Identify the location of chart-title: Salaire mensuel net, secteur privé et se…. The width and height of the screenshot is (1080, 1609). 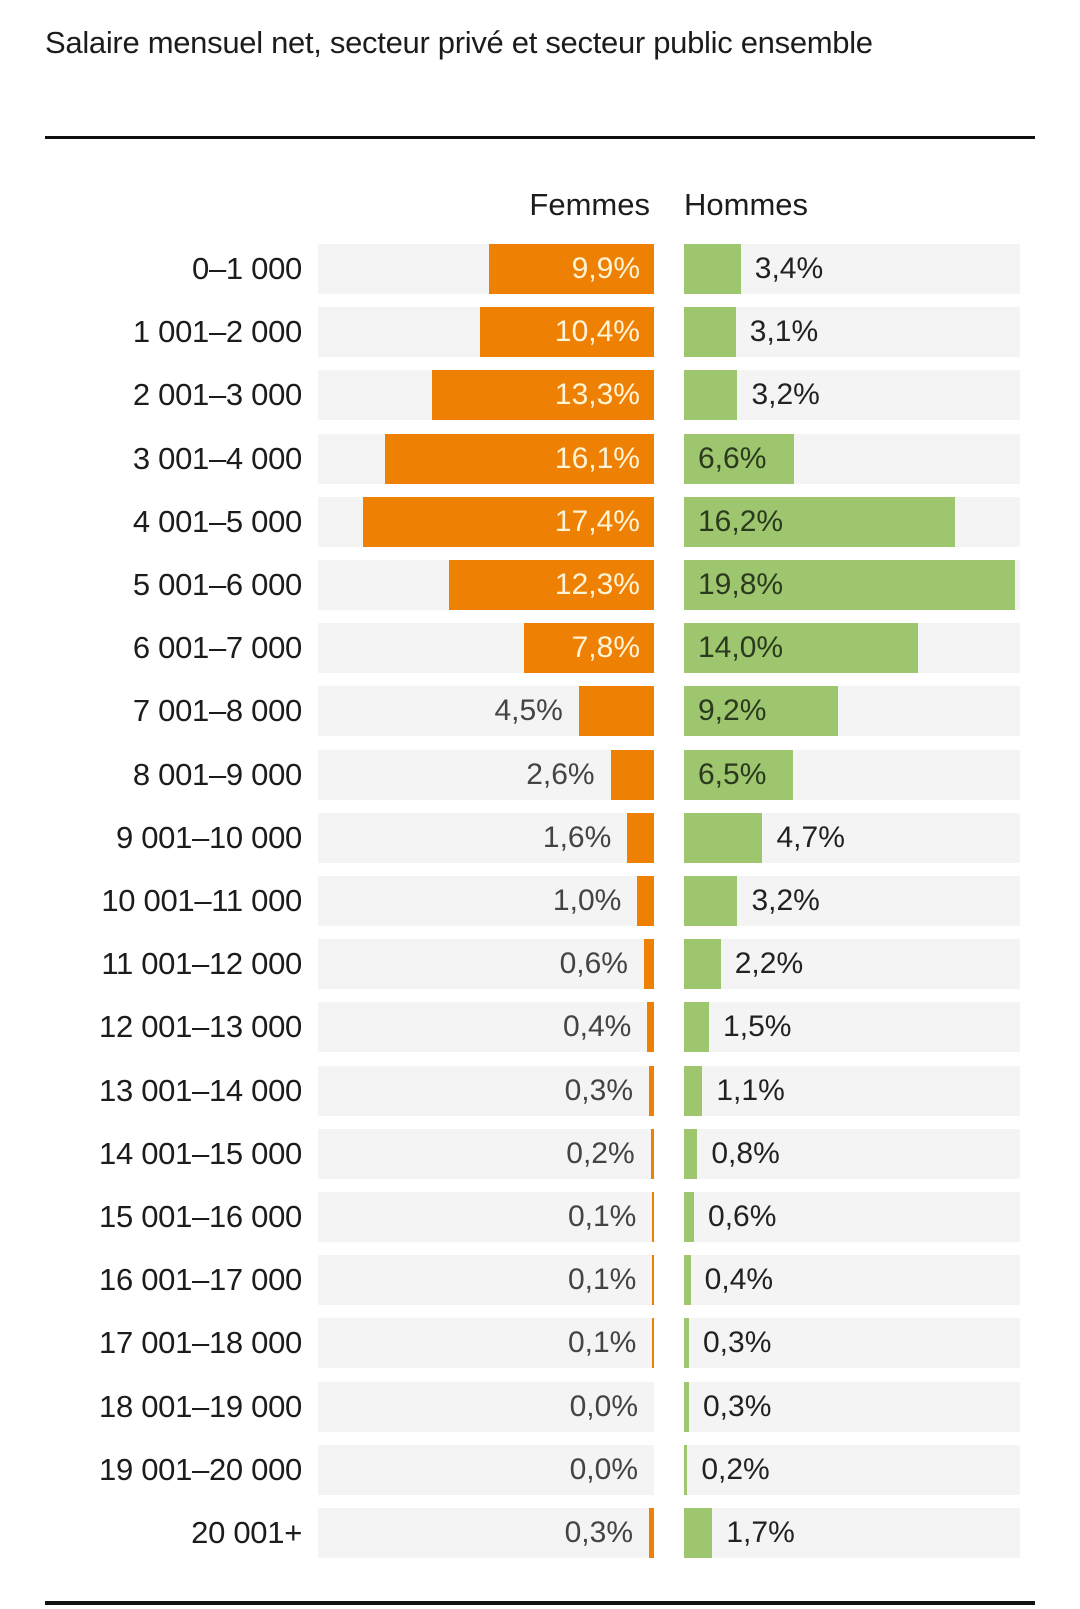
(459, 42).